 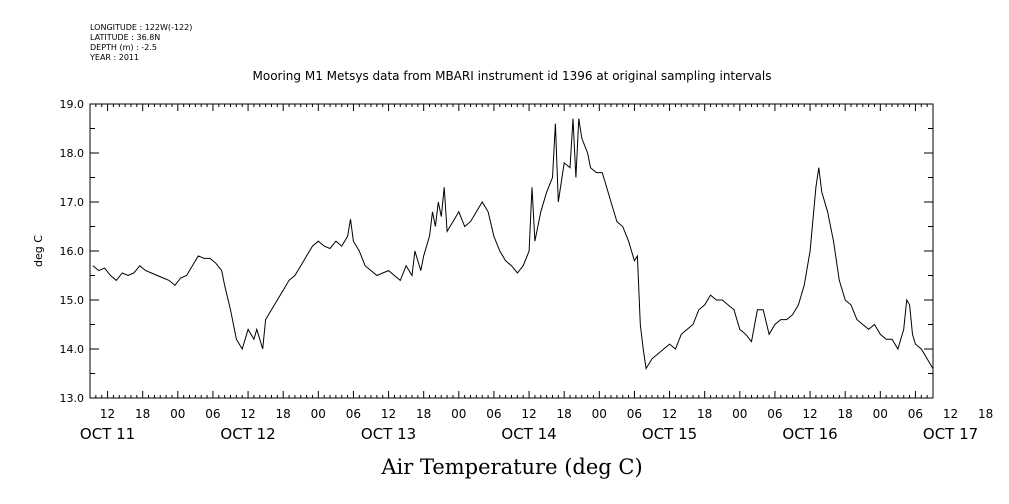 I want to click on longitude-label: LONGITUDE : 122W(-122), so click(x=141, y=27).